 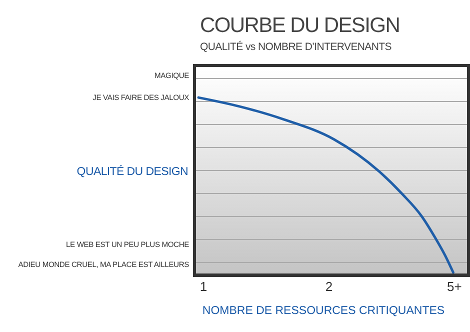 What do you see at coordinates (300, 26) in the screenshot?
I see `chart-title: COURBE DU DESIGN` at bounding box center [300, 26].